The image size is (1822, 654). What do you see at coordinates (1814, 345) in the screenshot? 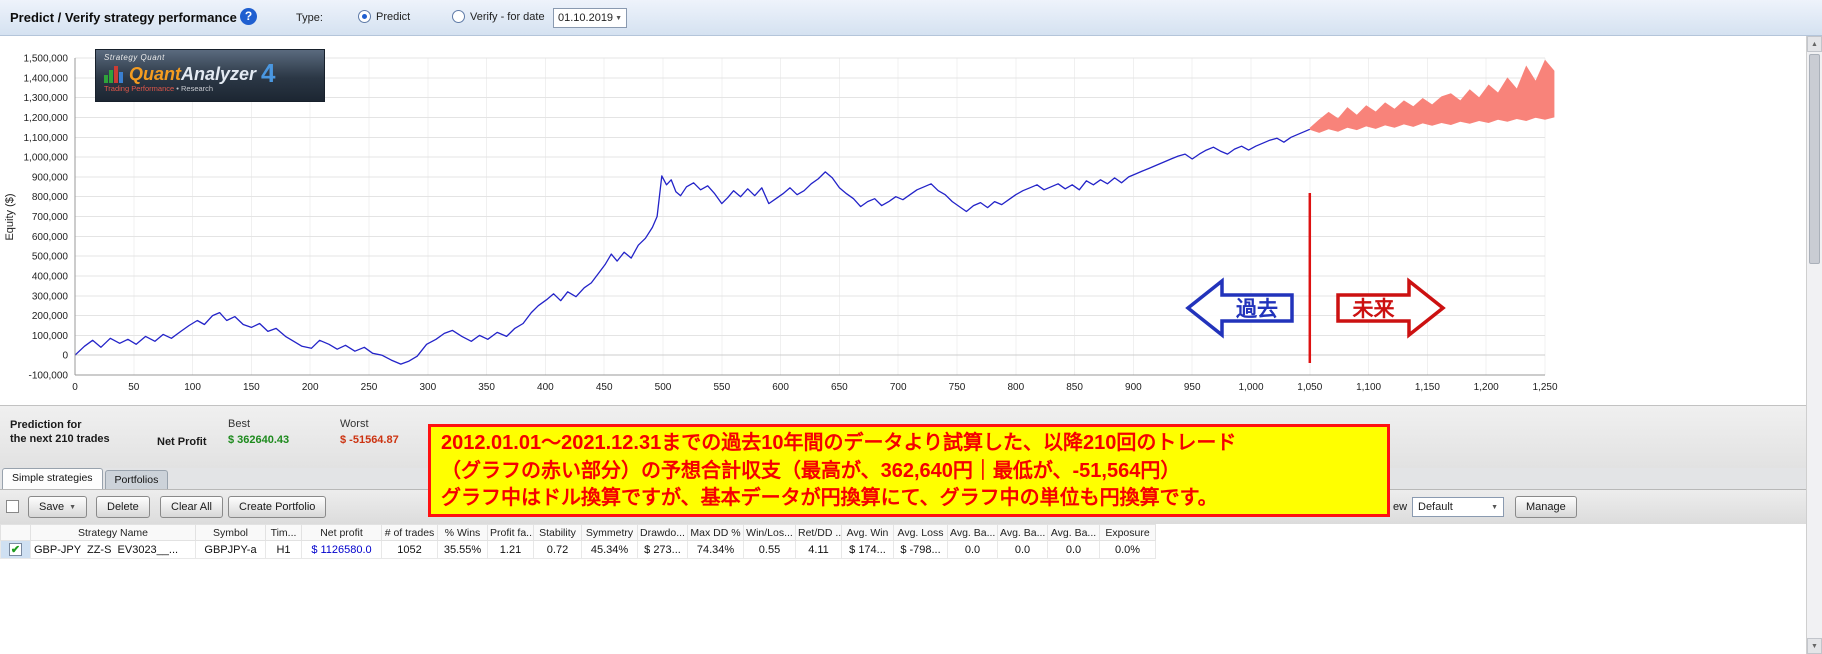
I see `vertical-scrollbar: ▲ ▼` at bounding box center [1814, 345].